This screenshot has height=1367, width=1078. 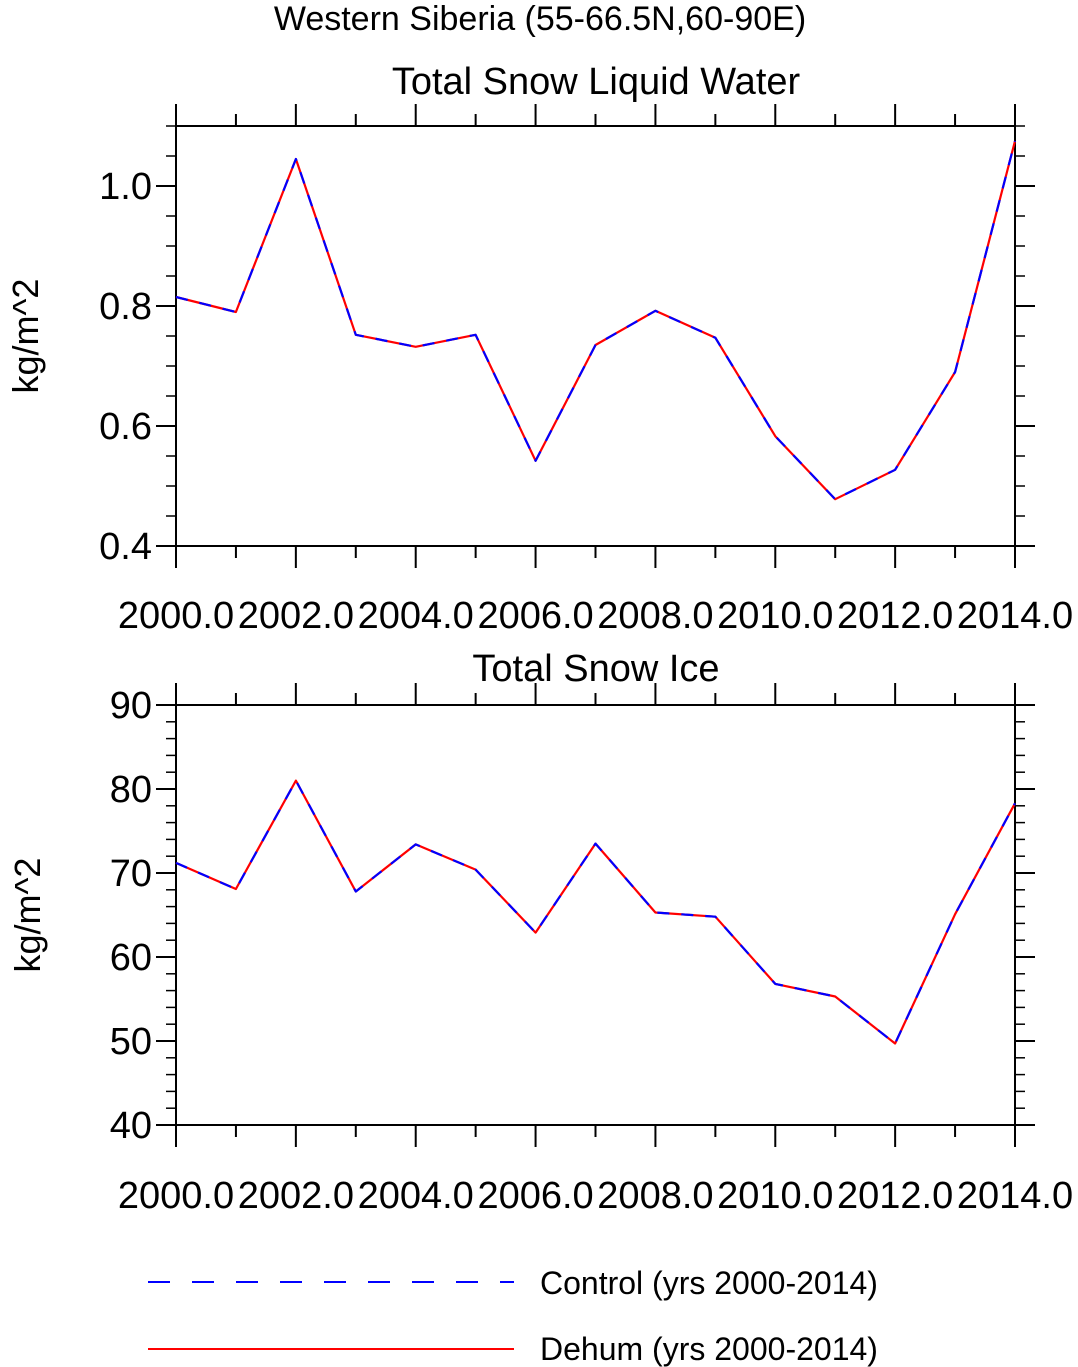 I want to click on y-tick-label: 0.8, so click(x=125, y=307).